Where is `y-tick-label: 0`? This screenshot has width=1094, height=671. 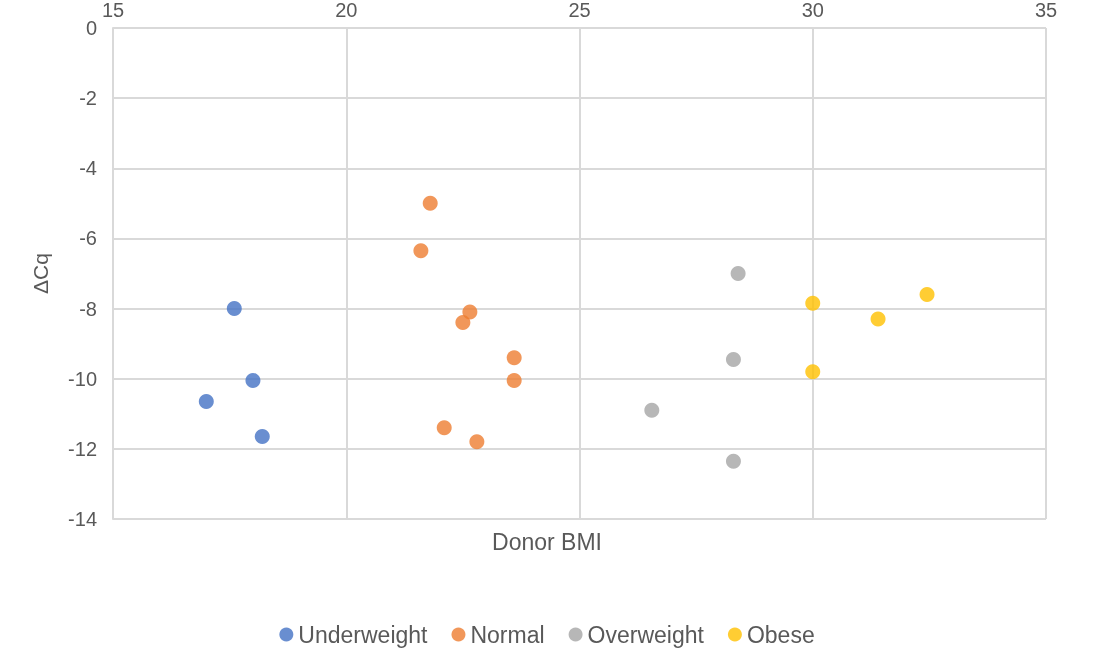
y-tick-label: 0 is located at coordinates (91, 28).